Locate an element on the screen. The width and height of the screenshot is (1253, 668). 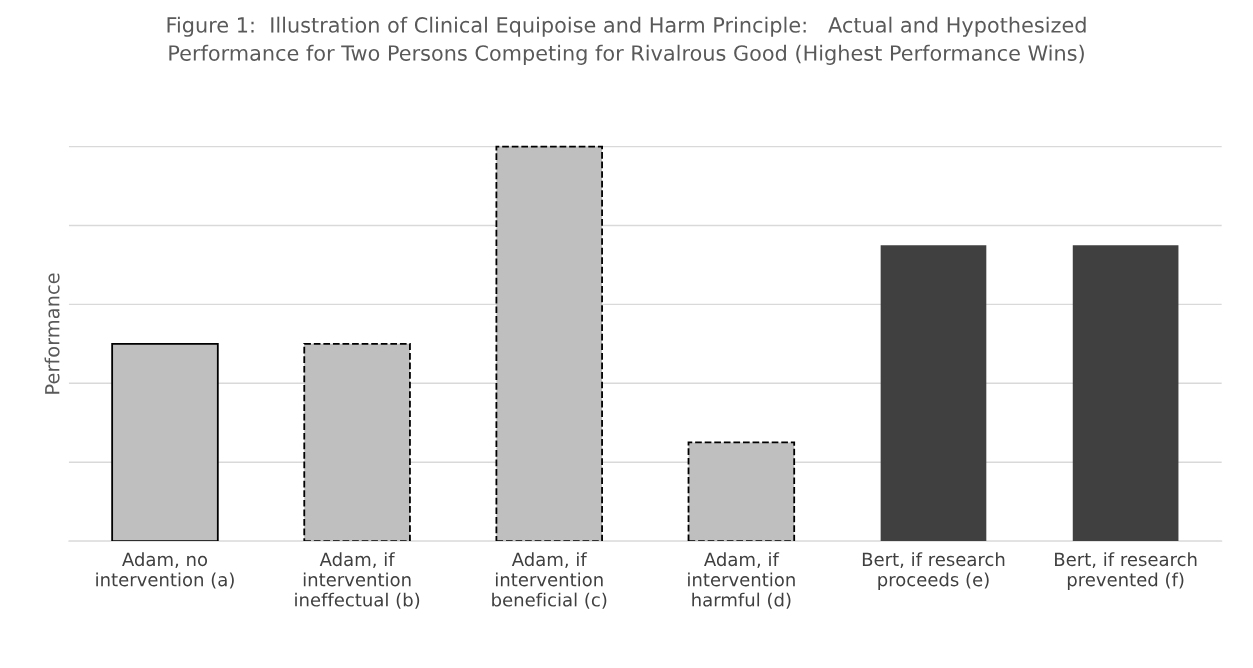
y-axis-title: Performance is located at coordinates (52, 333).